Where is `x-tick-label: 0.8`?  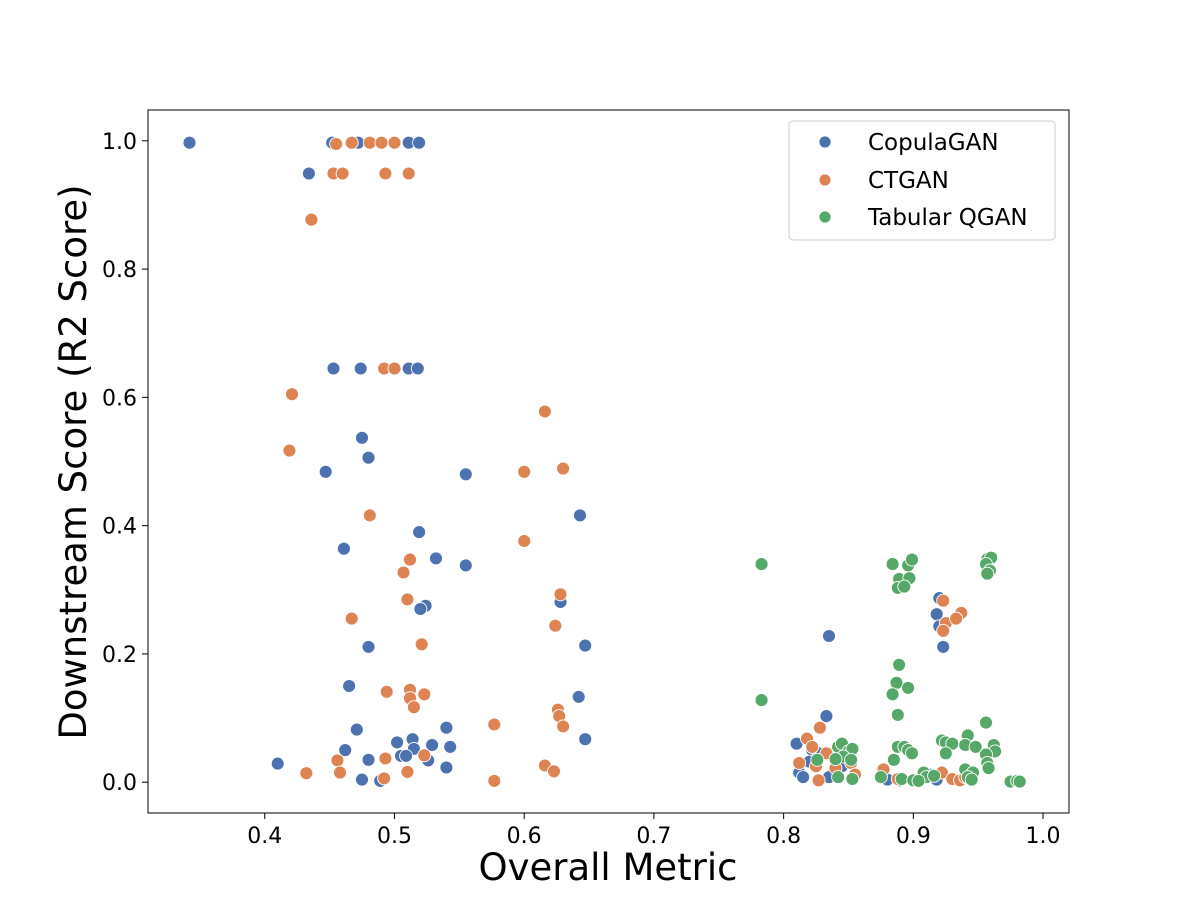 x-tick-label: 0.8 is located at coordinates (783, 836).